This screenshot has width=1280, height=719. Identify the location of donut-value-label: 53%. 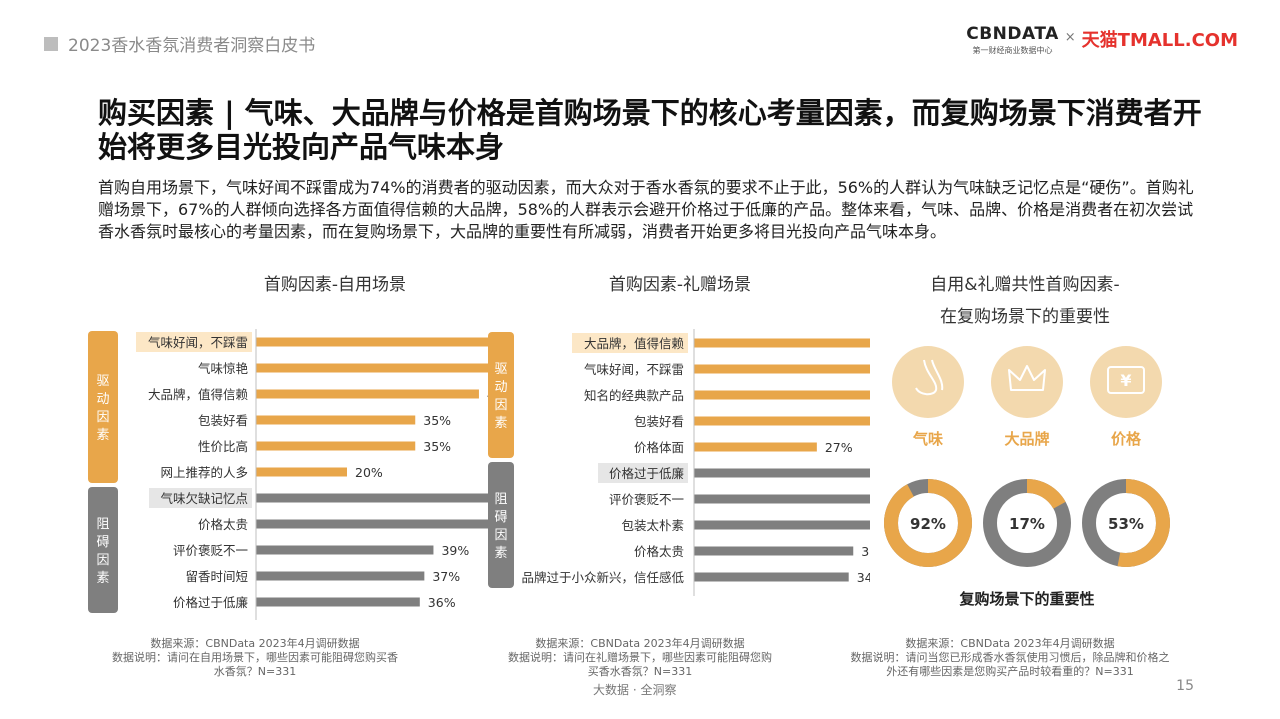
(1126, 524).